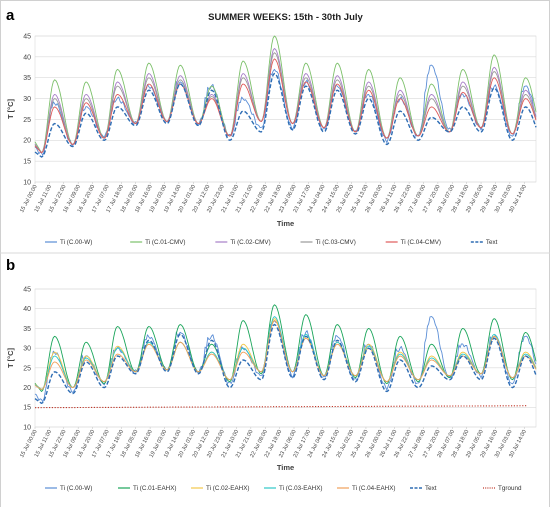 Image resolution: width=550 pixels, height=507 pixels. What do you see at coordinates (165, 242) in the screenshot?
I see `legend-entry: Ti (C.01-CMV)` at bounding box center [165, 242].